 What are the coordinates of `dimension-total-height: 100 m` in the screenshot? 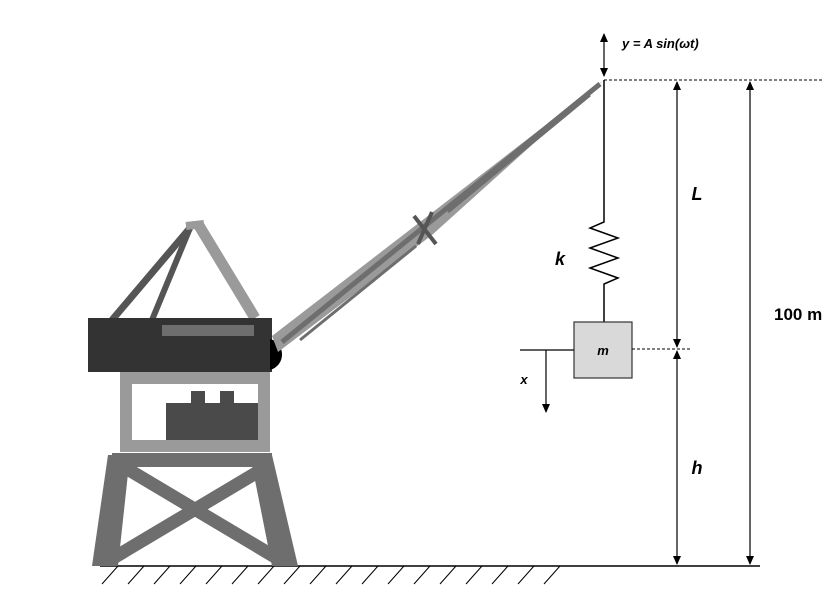 It's located at (784, 323).